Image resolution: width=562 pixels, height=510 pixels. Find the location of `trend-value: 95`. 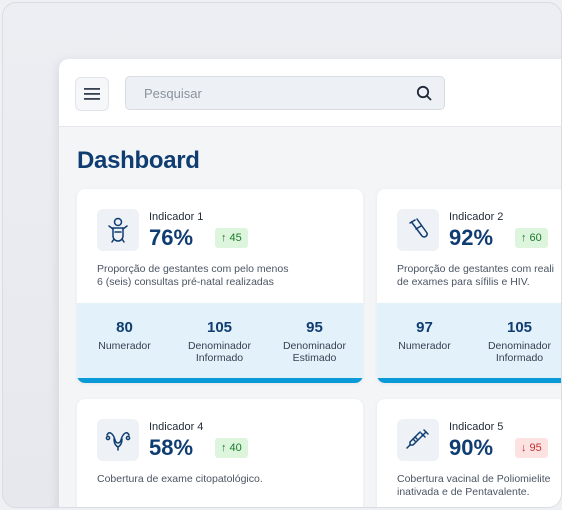

trend-value: 95 is located at coordinates (535, 448).